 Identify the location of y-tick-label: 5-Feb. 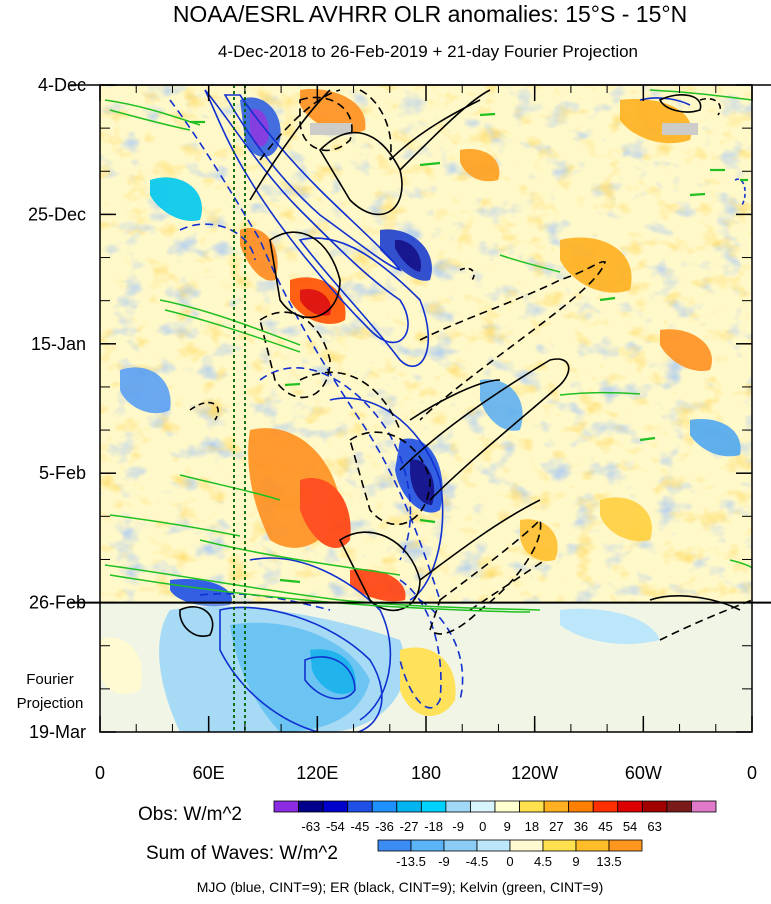
(62, 473).